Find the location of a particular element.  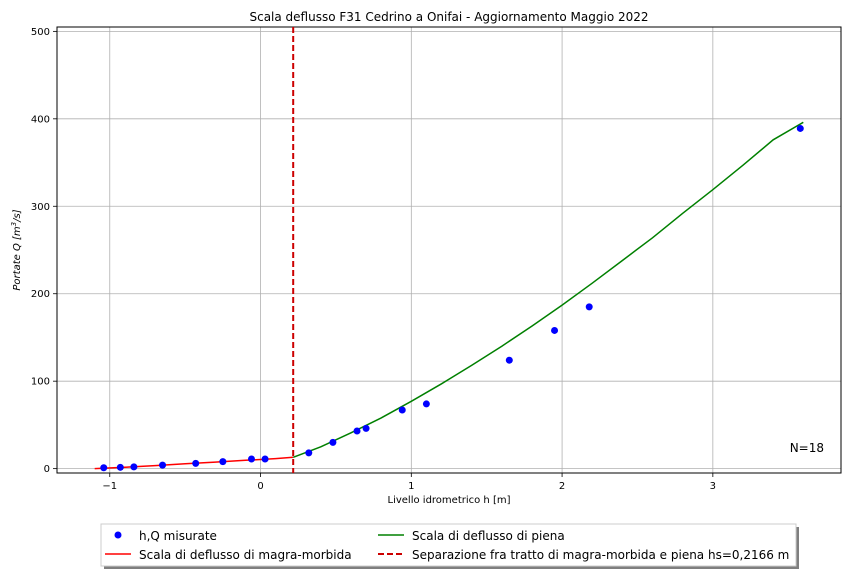

y-tick-label: 200 is located at coordinates (40, 294).